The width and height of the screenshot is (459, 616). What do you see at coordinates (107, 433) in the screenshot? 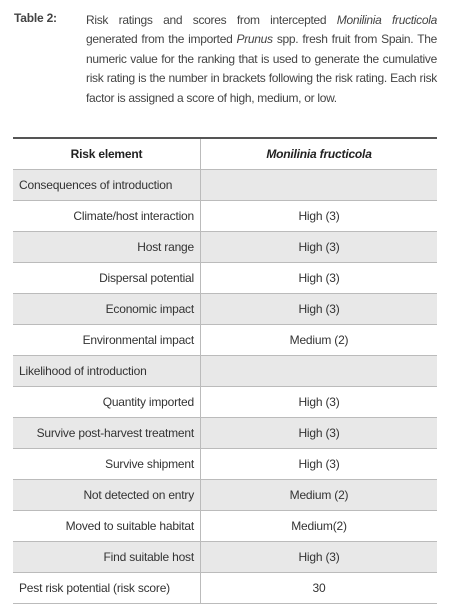
I see `risk-element-cell: Survive post-harvest treatment` at bounding box center [107, 433].